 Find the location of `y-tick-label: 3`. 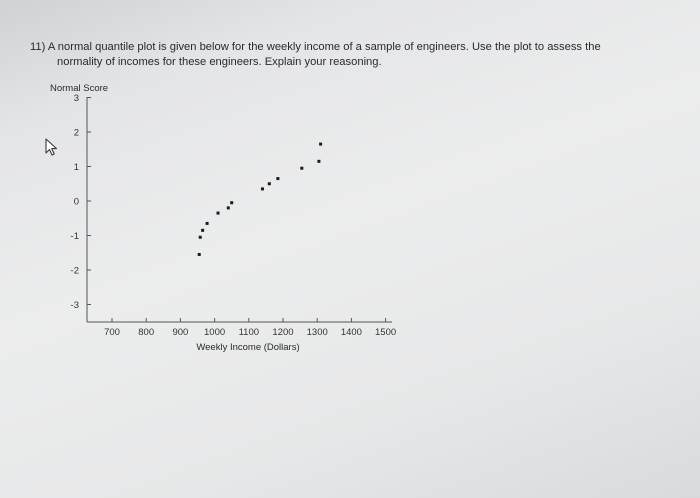

y-tick-label: 3 is located at coordinates (76, 98).